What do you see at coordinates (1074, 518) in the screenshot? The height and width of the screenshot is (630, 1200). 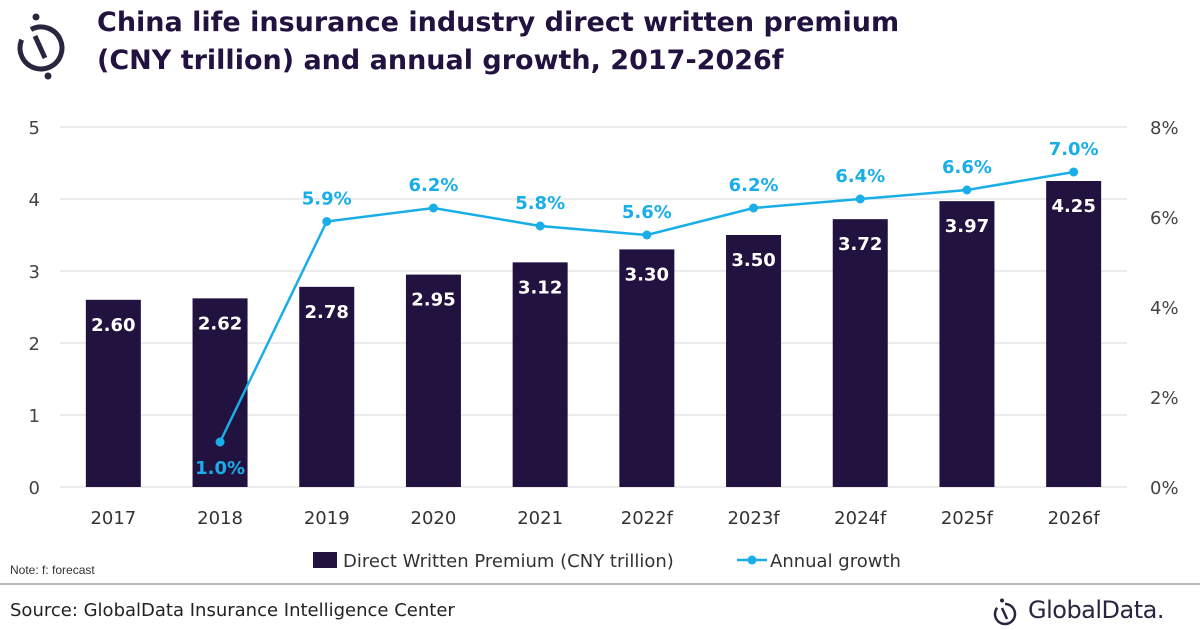 I see `x-axis-tick: 2026f` at bounding box center [1074, 518].